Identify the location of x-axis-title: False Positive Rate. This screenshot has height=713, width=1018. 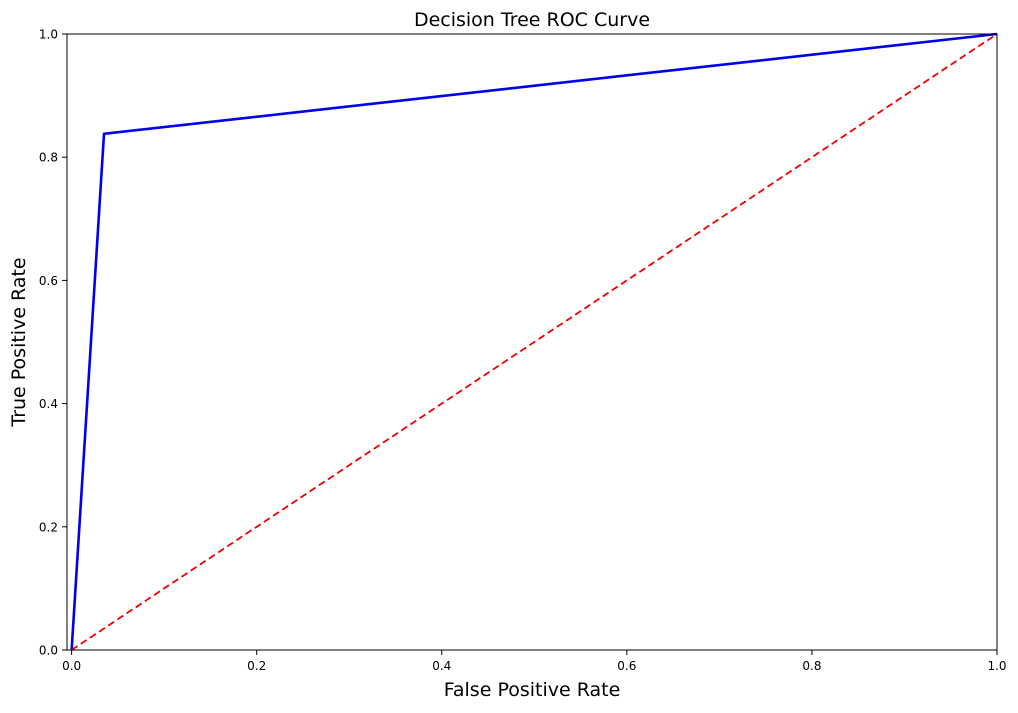
(532, 690).